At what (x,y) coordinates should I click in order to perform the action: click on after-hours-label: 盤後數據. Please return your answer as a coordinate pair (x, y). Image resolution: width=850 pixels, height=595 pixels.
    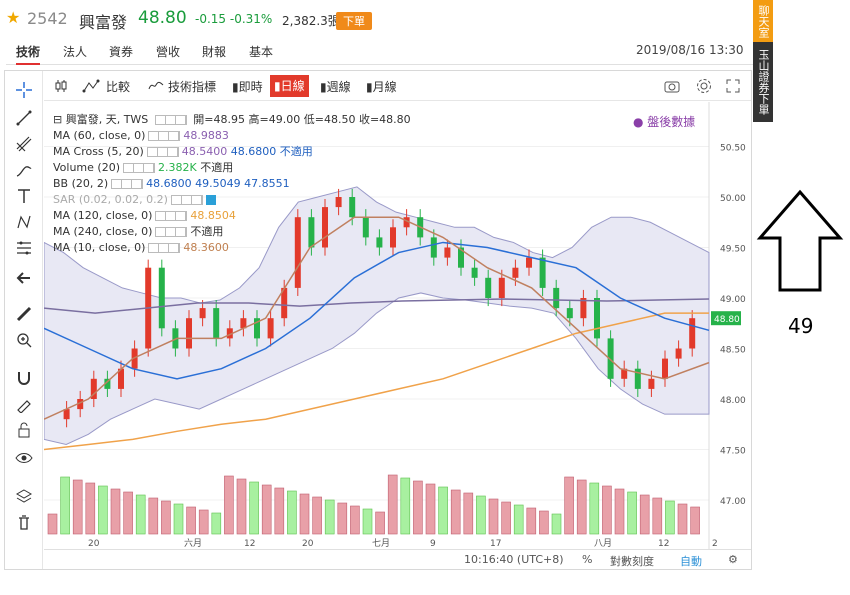
    Looking at the image, I should click on (671, 122).